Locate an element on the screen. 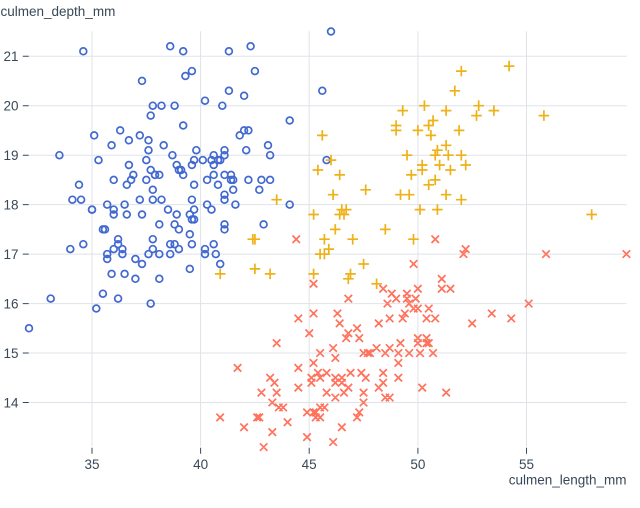 The image size is (640, 508). svg-text: 18 is located at coordinates (10, 204).